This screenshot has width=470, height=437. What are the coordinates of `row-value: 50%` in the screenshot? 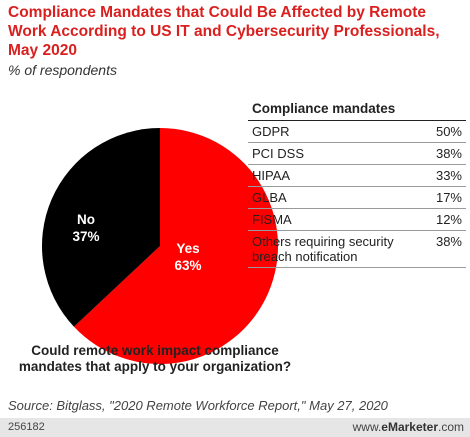 It's located at (448, 131).